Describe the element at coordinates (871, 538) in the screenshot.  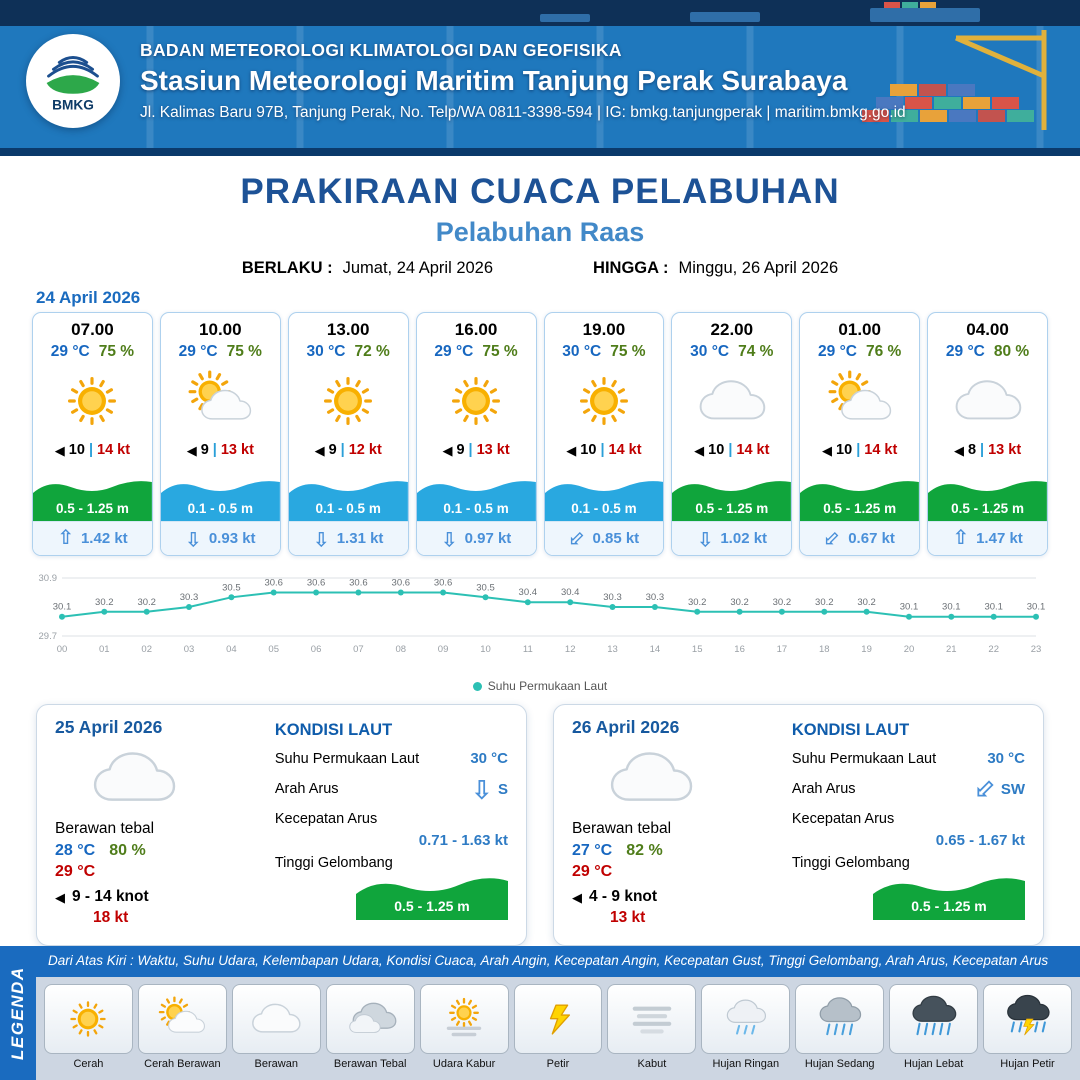
I see `card-current-speed: 0.67 kt` at that location.